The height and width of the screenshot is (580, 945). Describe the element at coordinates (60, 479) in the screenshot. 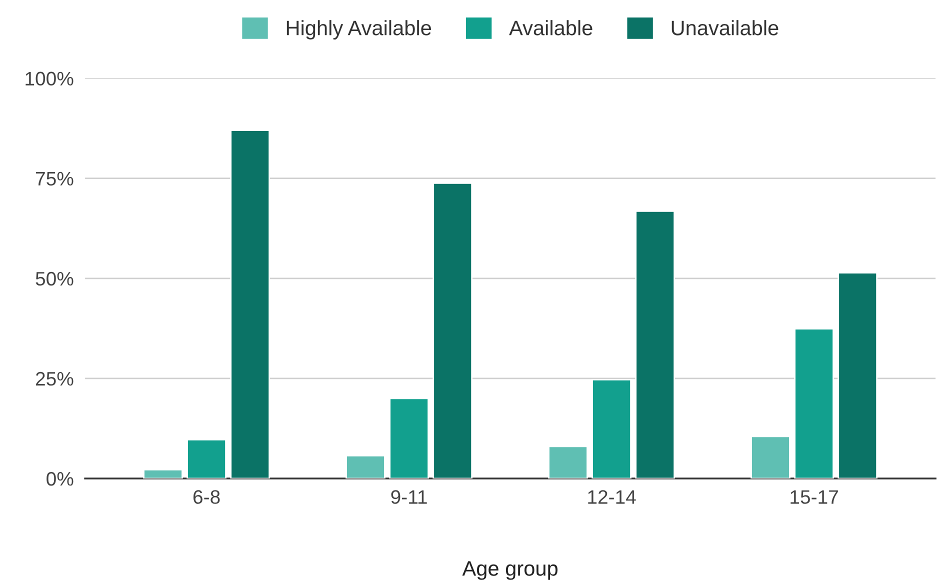

I see `y-tick-label: 0%` at that location.